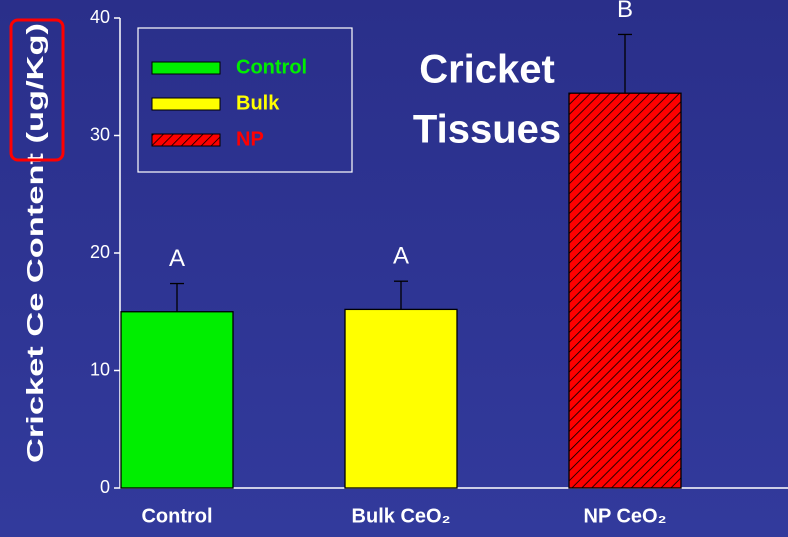 The height and width of the screenshot is (537, 788). I want to click on legend-label: NP, so click(250, 139).